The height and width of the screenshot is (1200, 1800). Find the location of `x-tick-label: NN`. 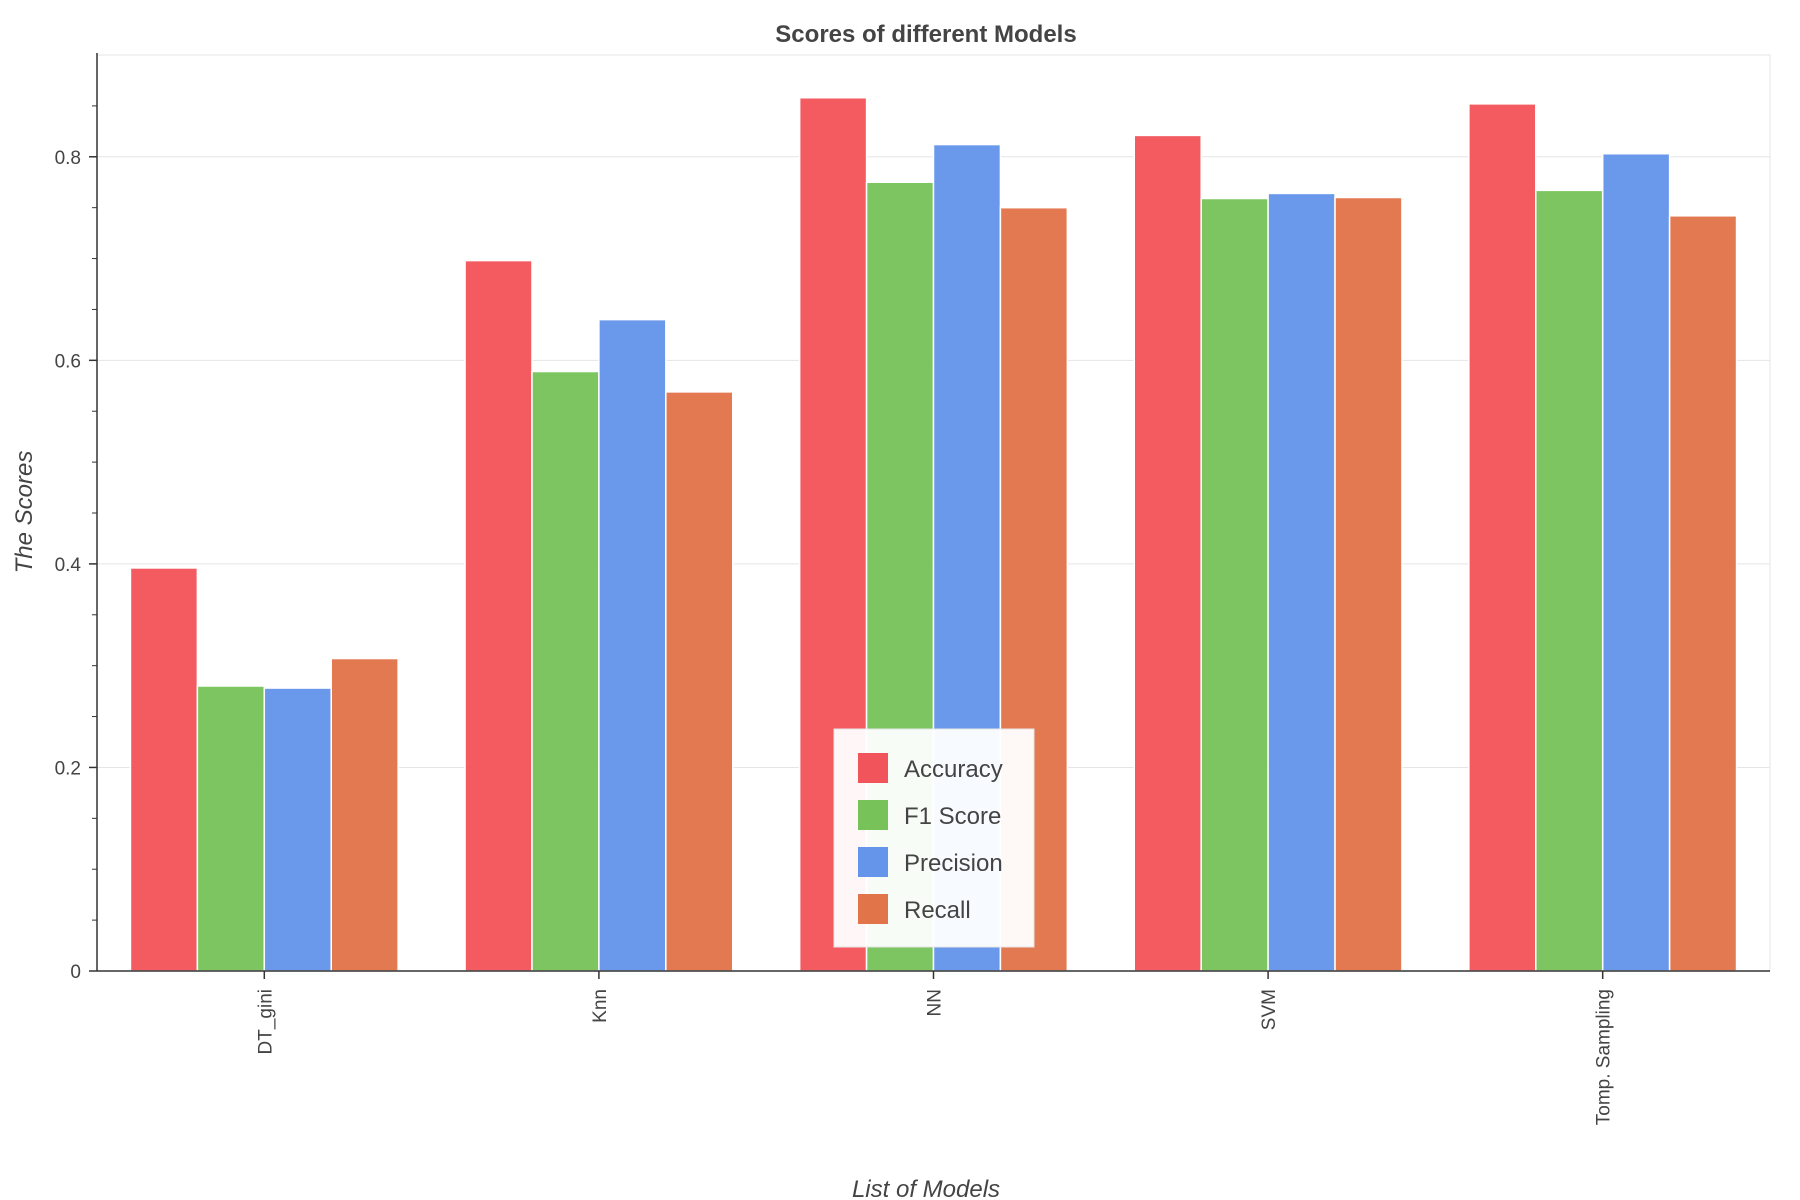

x-tick-label: NN is located at coordinates (935, 1002).